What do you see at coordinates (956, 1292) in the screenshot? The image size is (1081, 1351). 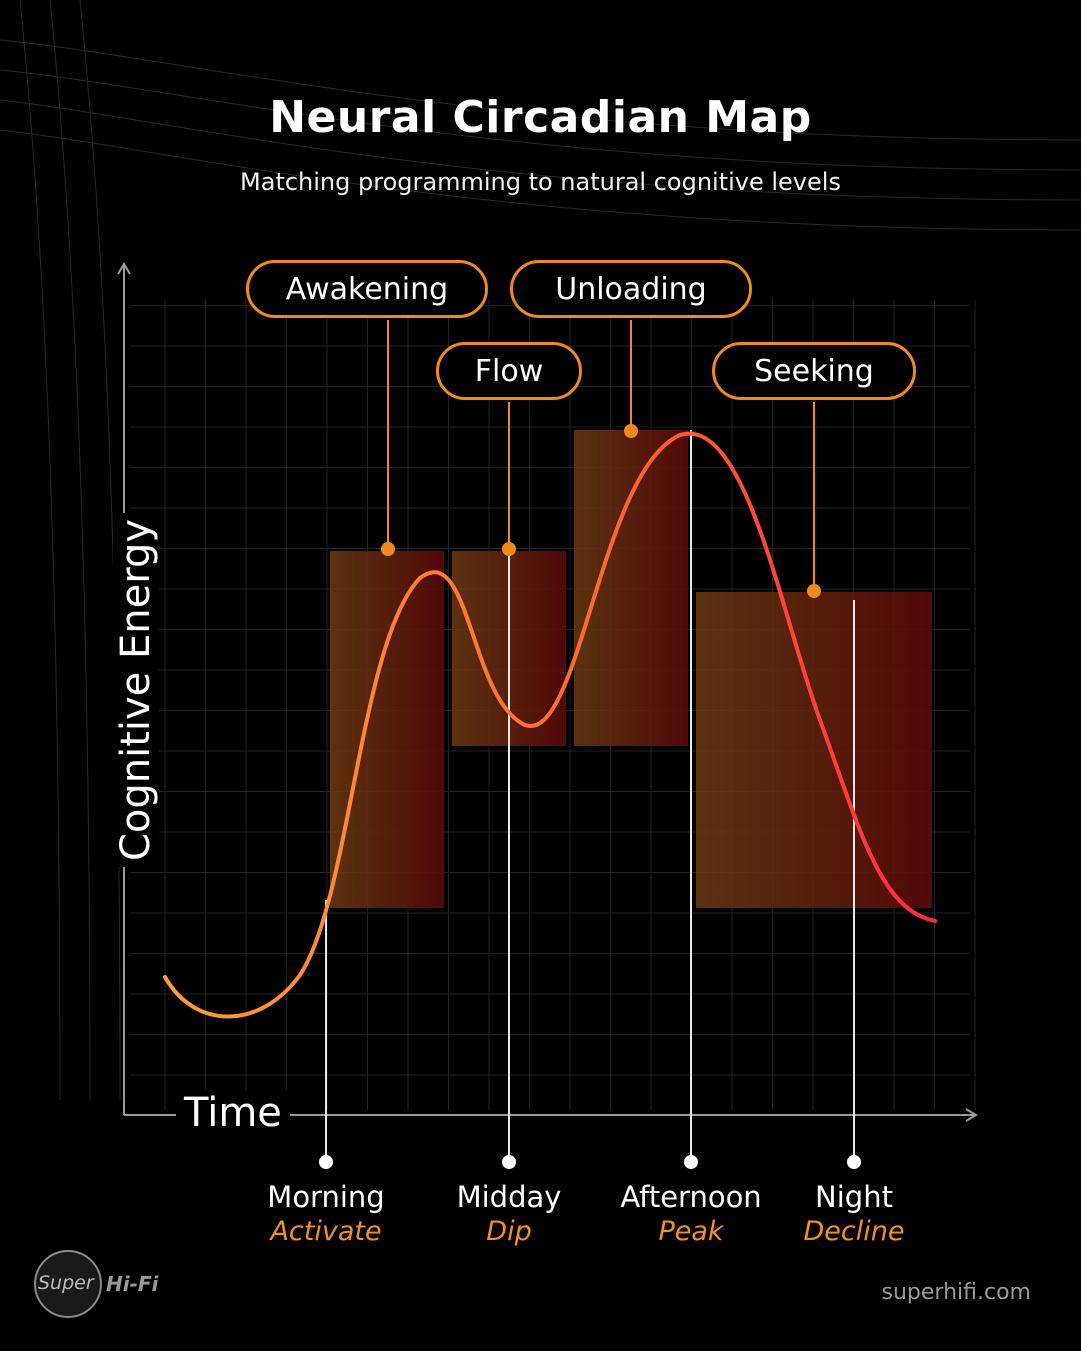 I see `website-url: superhifi.com` at bounding box center [956, 1292].